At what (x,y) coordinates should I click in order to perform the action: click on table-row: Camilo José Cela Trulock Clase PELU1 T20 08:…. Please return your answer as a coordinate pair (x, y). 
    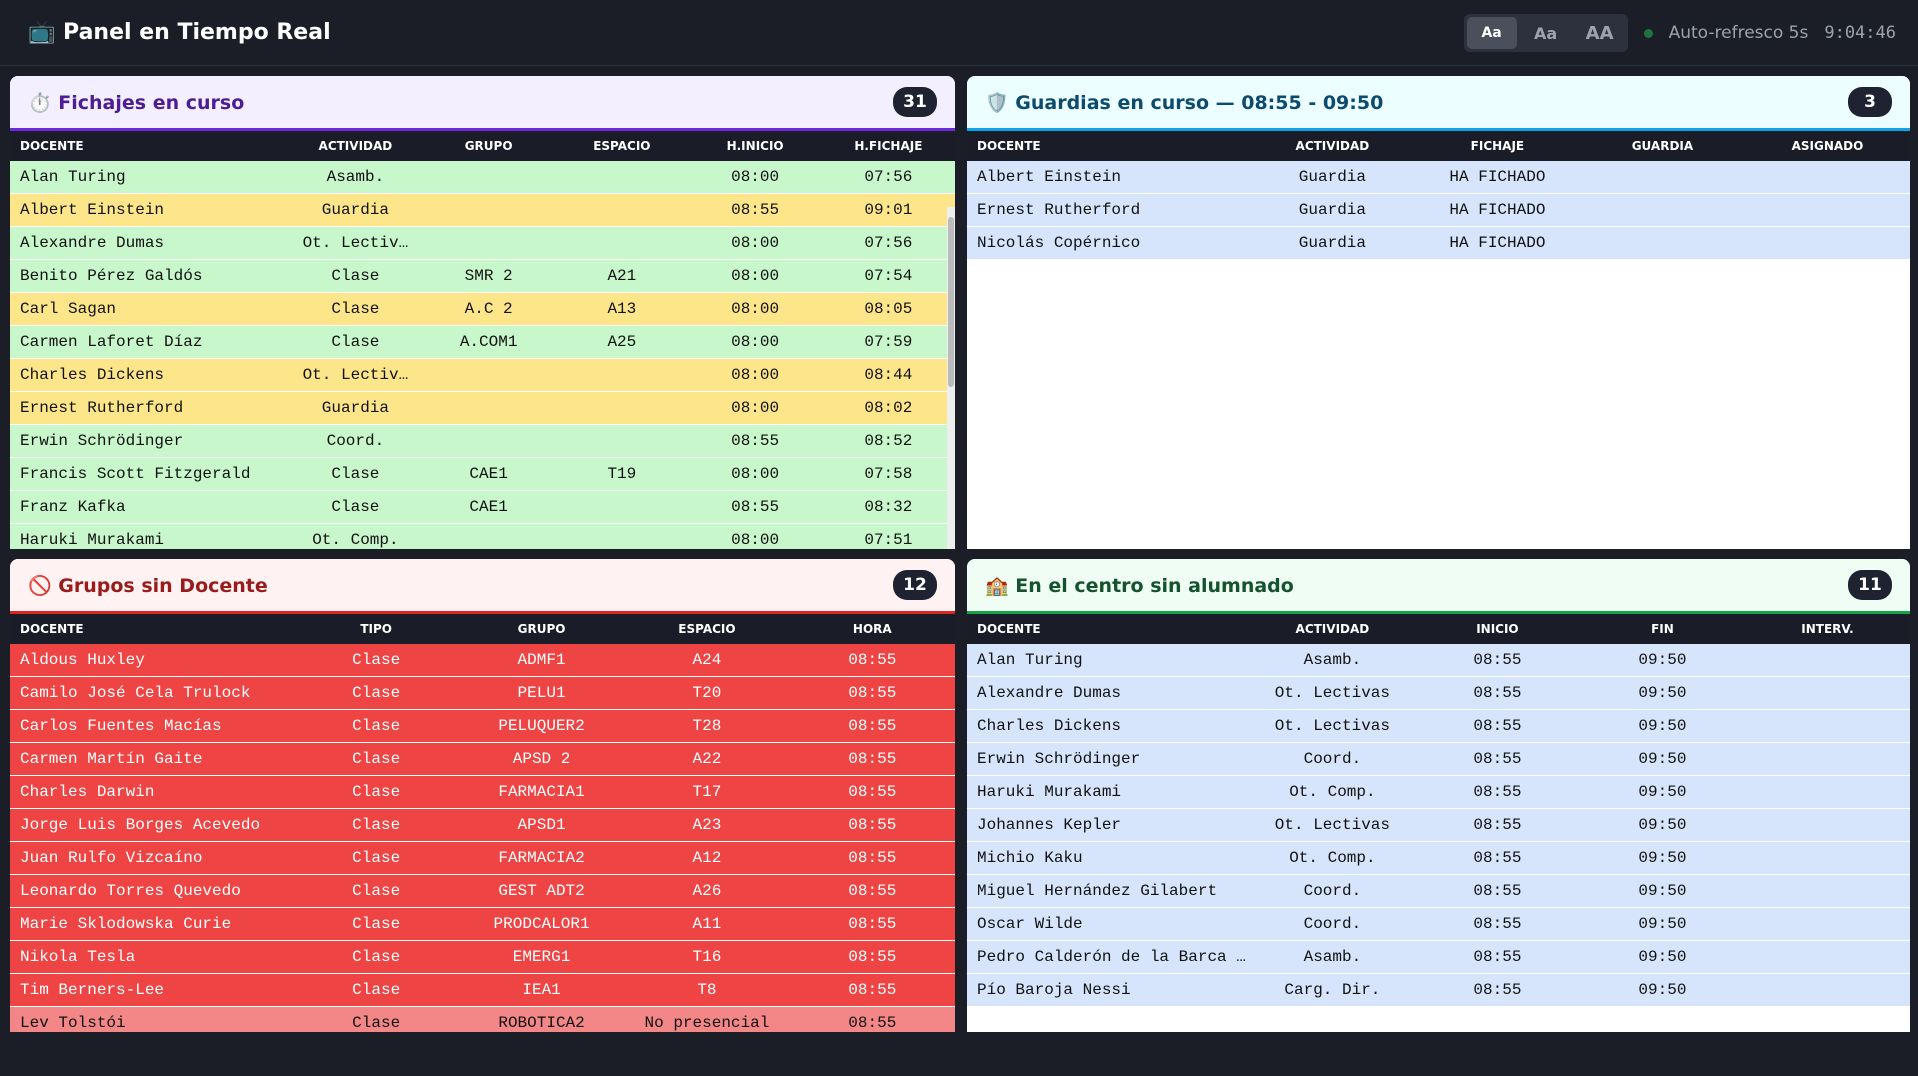
    Looking at the image, I should click on (482, 693).